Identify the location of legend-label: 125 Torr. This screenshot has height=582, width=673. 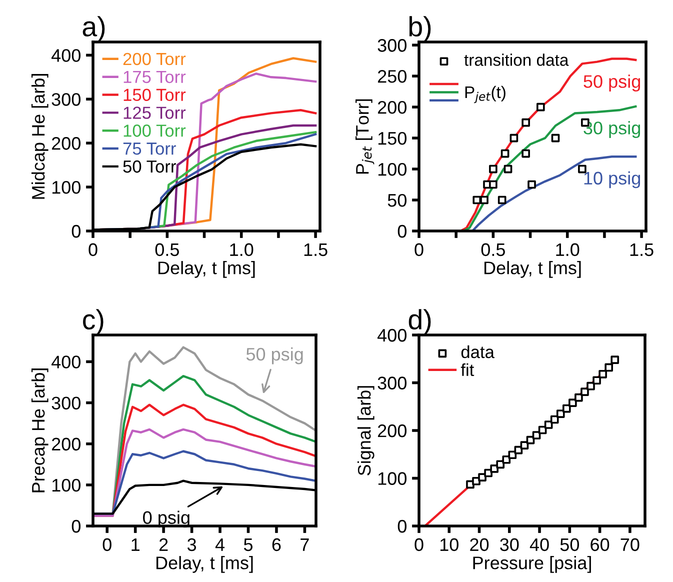
(155, 112).